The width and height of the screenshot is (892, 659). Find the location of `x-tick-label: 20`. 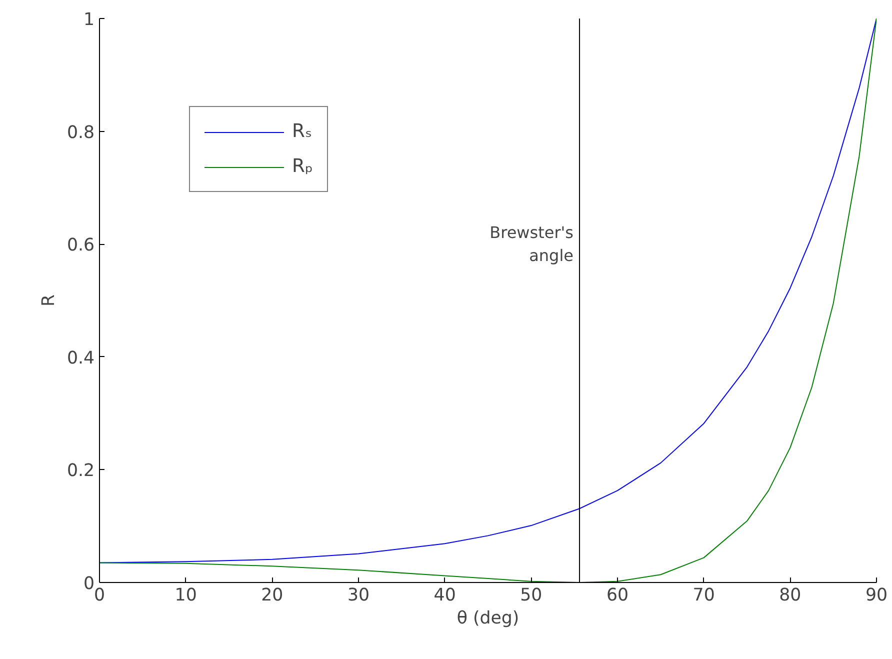

x-tick-label: 20 is located at coordinates (272, 596).